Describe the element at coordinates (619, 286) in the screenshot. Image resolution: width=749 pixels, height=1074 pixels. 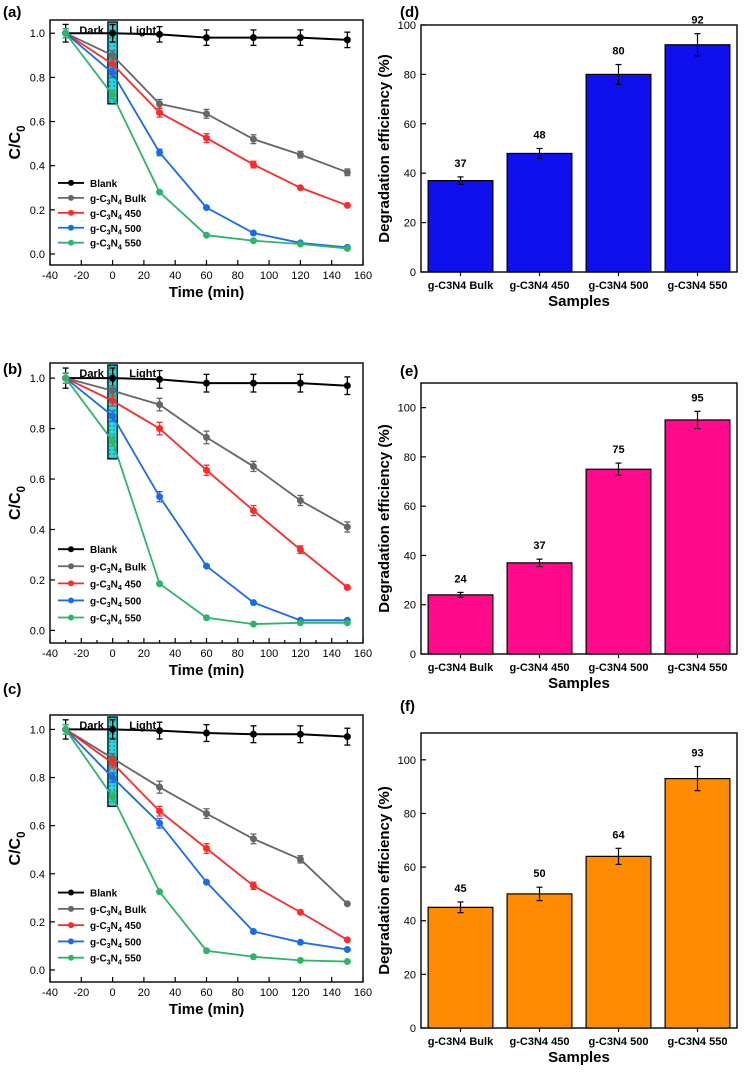
I see `x-tick-label: g-C3N4 500` at that location.